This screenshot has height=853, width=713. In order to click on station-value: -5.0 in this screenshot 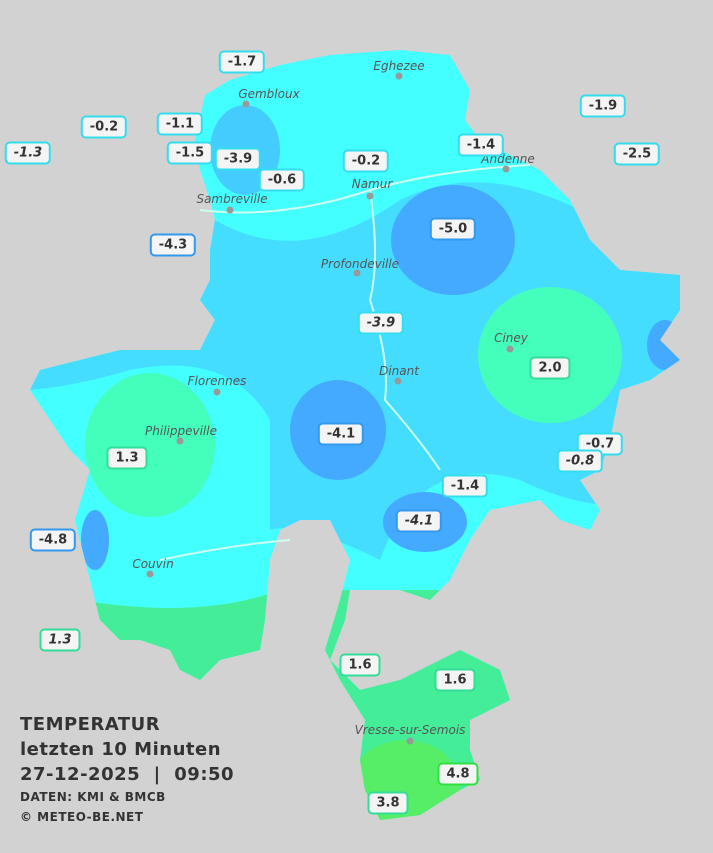, I will do `click(453, 229)`.